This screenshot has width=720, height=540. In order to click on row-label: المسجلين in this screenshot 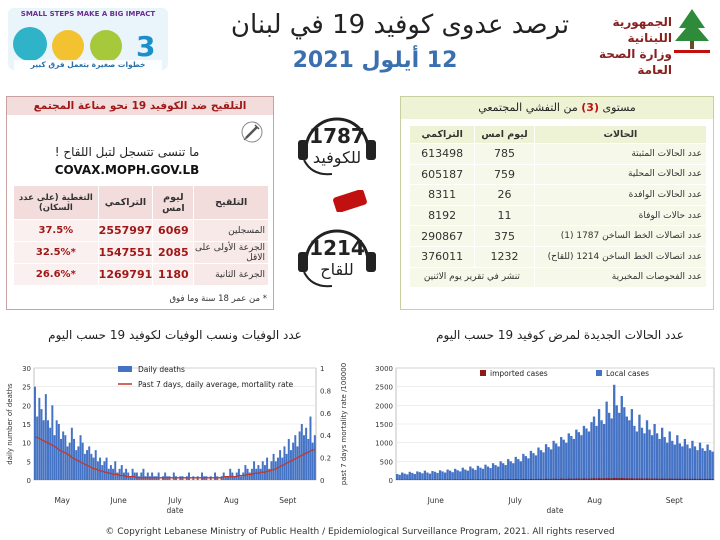, I will do `click(231, 230)`.